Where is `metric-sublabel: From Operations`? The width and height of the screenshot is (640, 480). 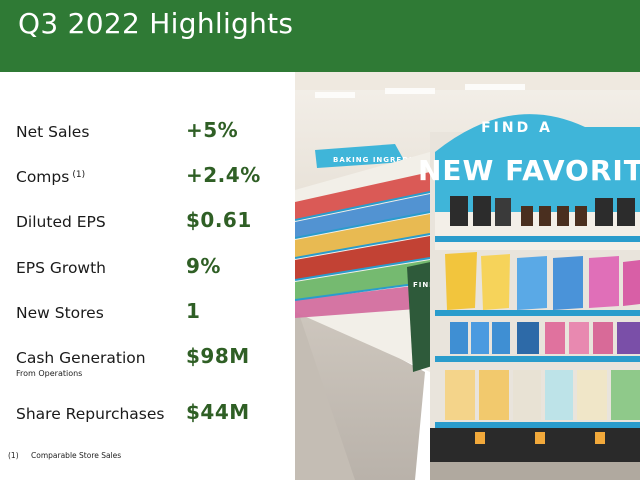
metric-sublabel: From Operations is located at coordinates (49, 373).